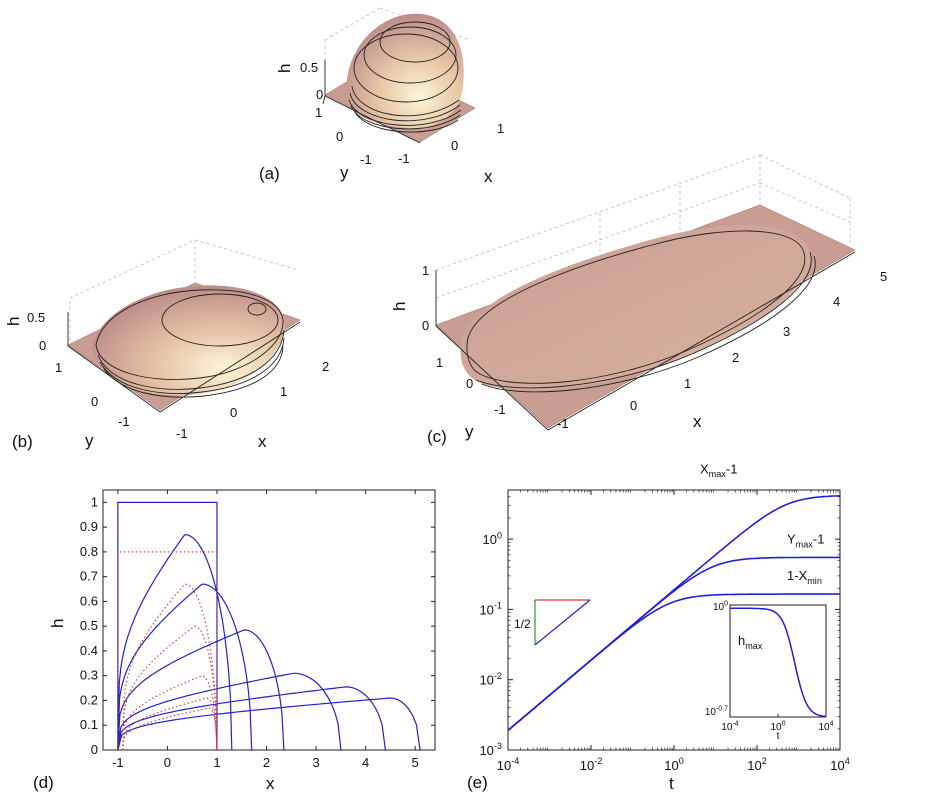 This screenshot has height=798, width=925. Describe the element at coordinates (762, 523) in the screenshot. I see `series-labels: Xmax-1 Ymax-1 1-Xmin` at that location.